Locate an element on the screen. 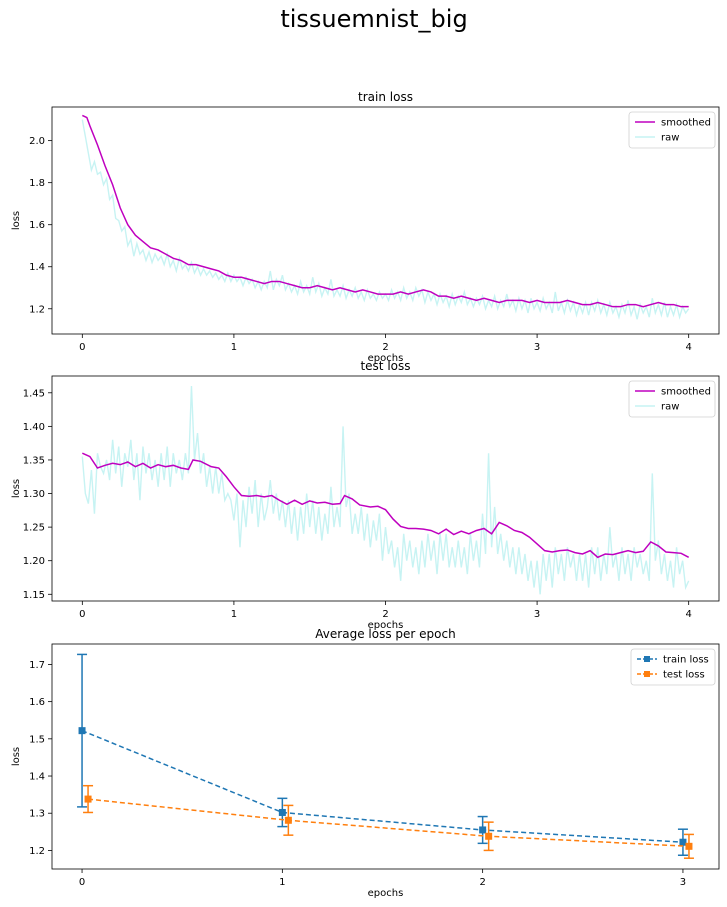 The height and width of the screenshot is (907, 727). y-tick-label: 1.35 is located at coordinates (34, 460).